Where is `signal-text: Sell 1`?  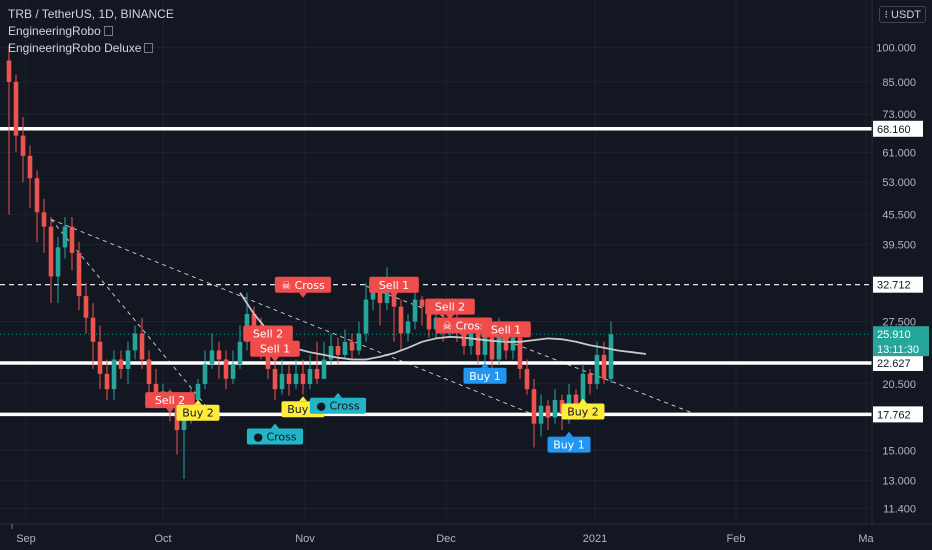 signal-text: Sell 1 is located at coordinates (275, 349).